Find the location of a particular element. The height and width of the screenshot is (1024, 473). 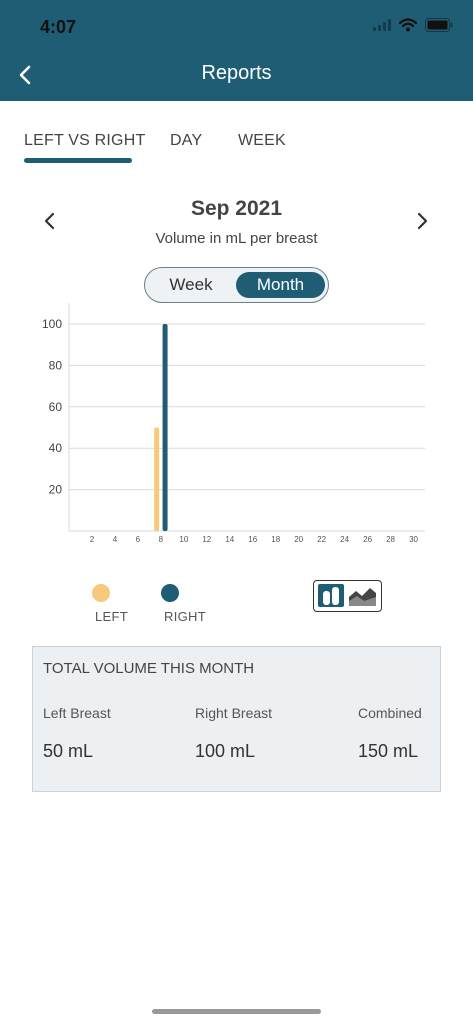

legend-left-label: LEFT is located at coordinates (111, 616).